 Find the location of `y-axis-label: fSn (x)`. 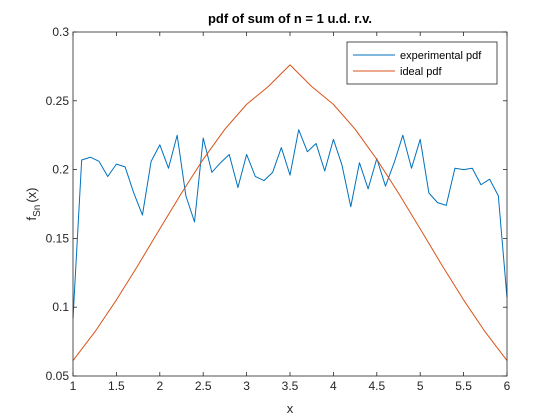

y-axis-label: fSn (x) is located at coordinates (33, 203).